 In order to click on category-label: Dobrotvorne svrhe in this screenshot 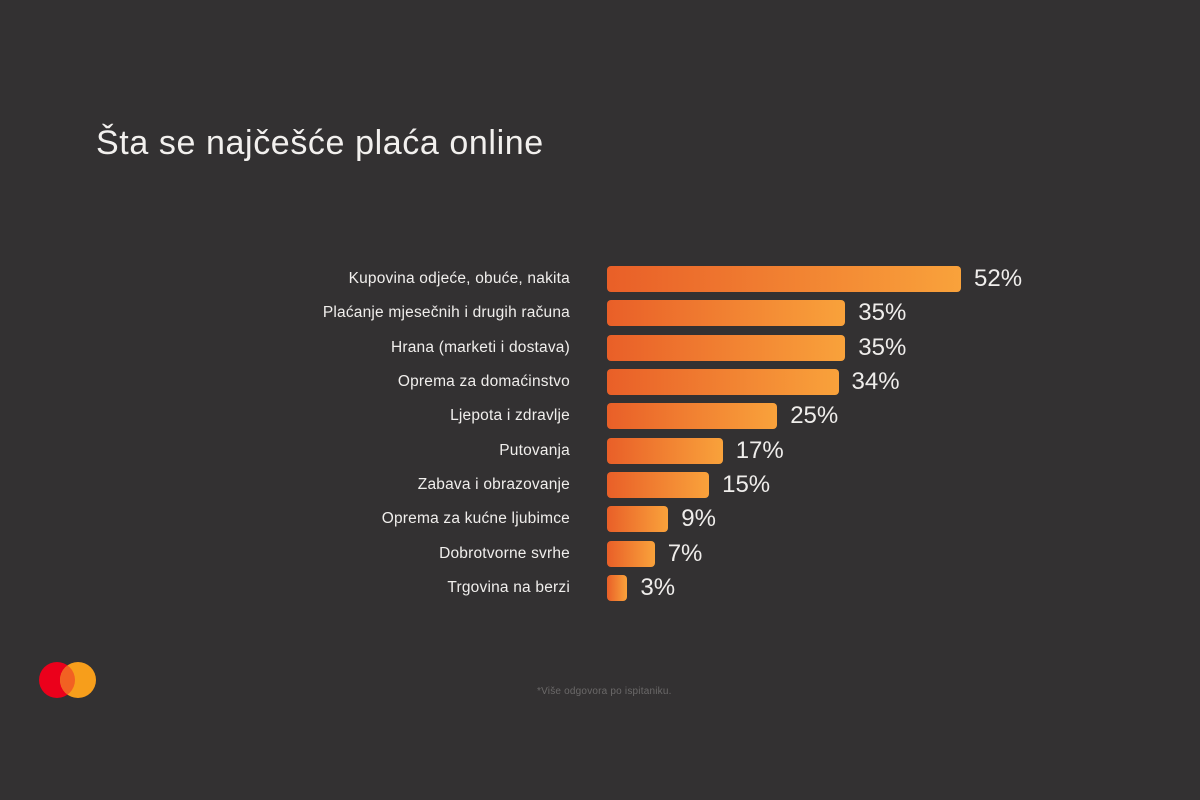, I will do `click(504, 553)`.